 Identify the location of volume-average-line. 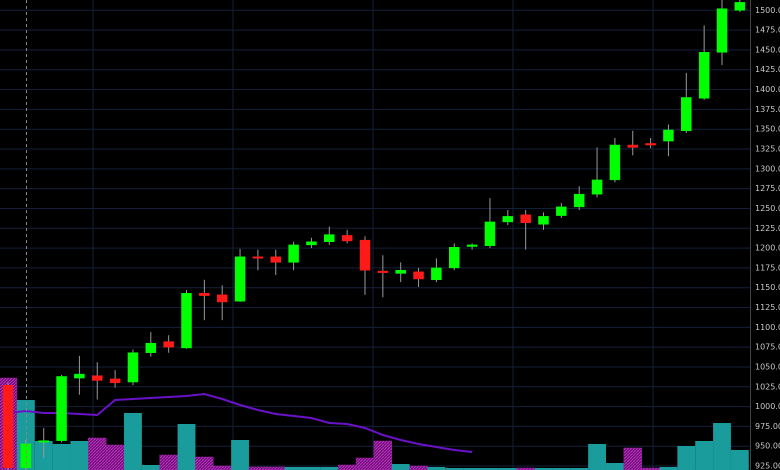
(240, 422).